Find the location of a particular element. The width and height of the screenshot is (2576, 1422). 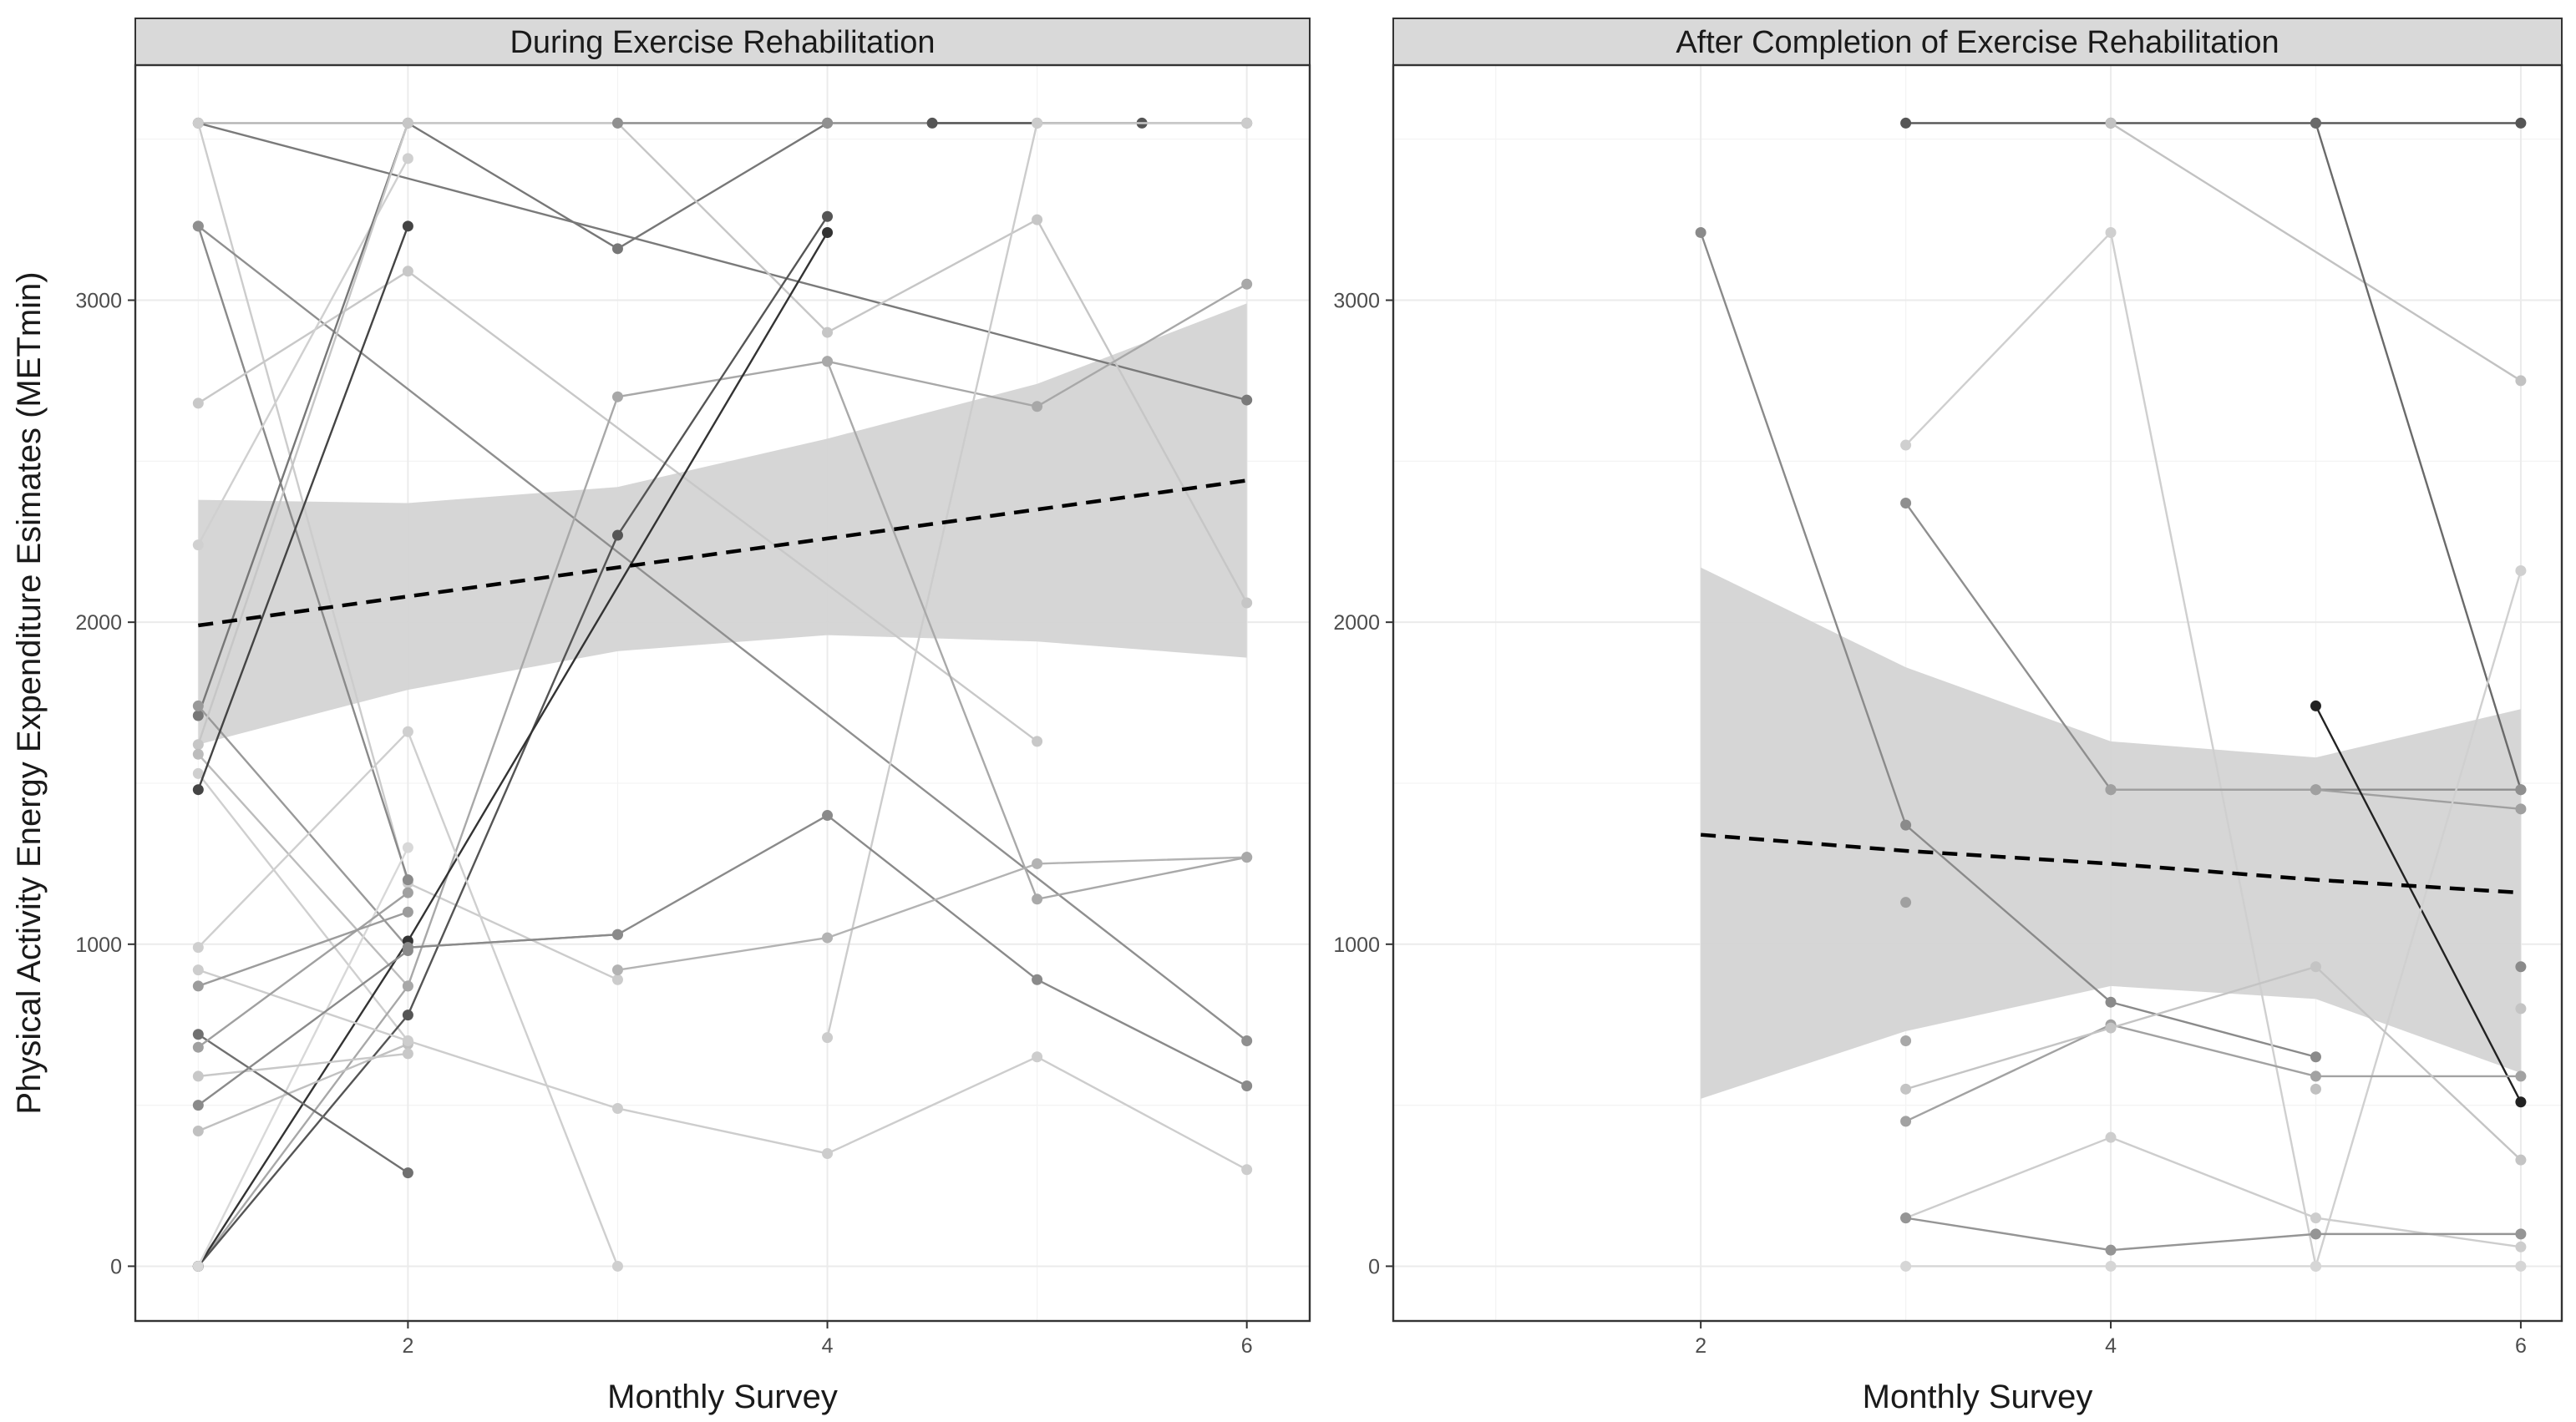

confidence-band is located at coordinates (722, 524).